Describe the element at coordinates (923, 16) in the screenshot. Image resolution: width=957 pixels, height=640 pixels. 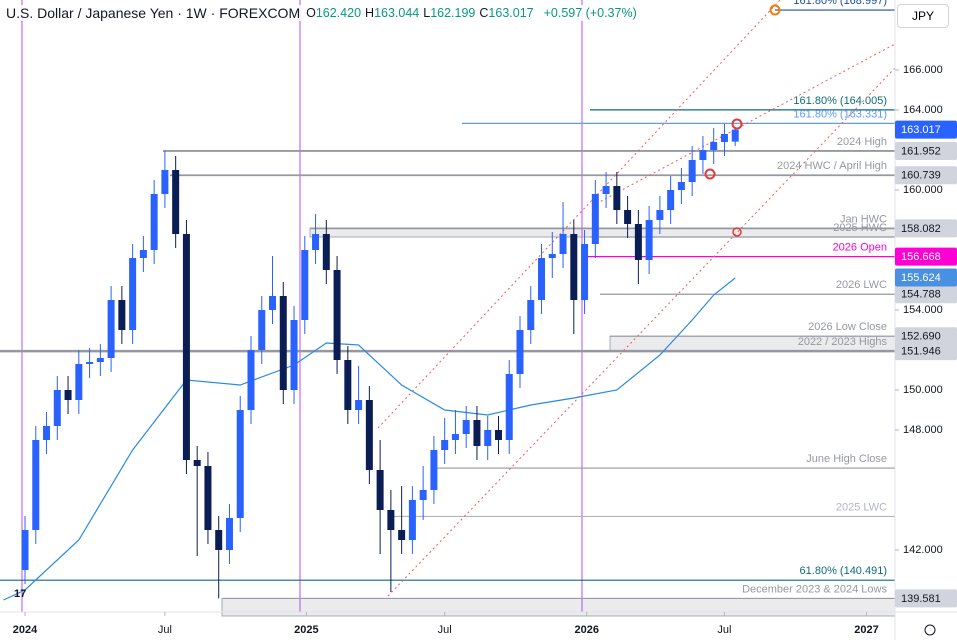
I see `currency-button: JPY` at that location.